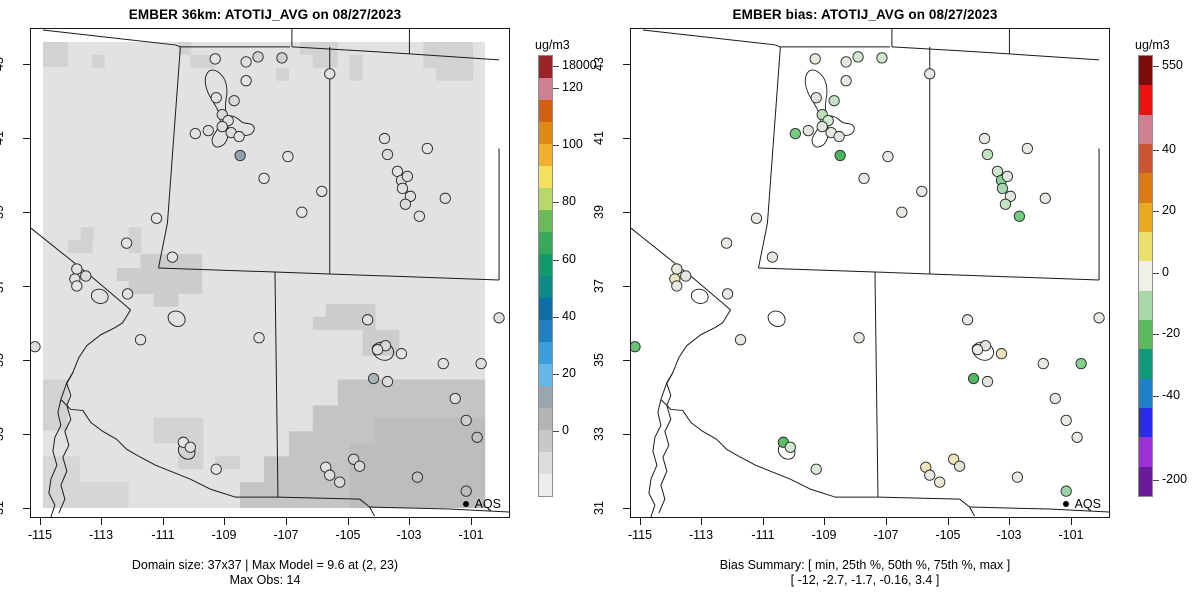 The image size is (1200, 600). Describe the element at coordinates (1171, 395) in the screenshot. I see `colorbar-tick-label: -40` at that location.